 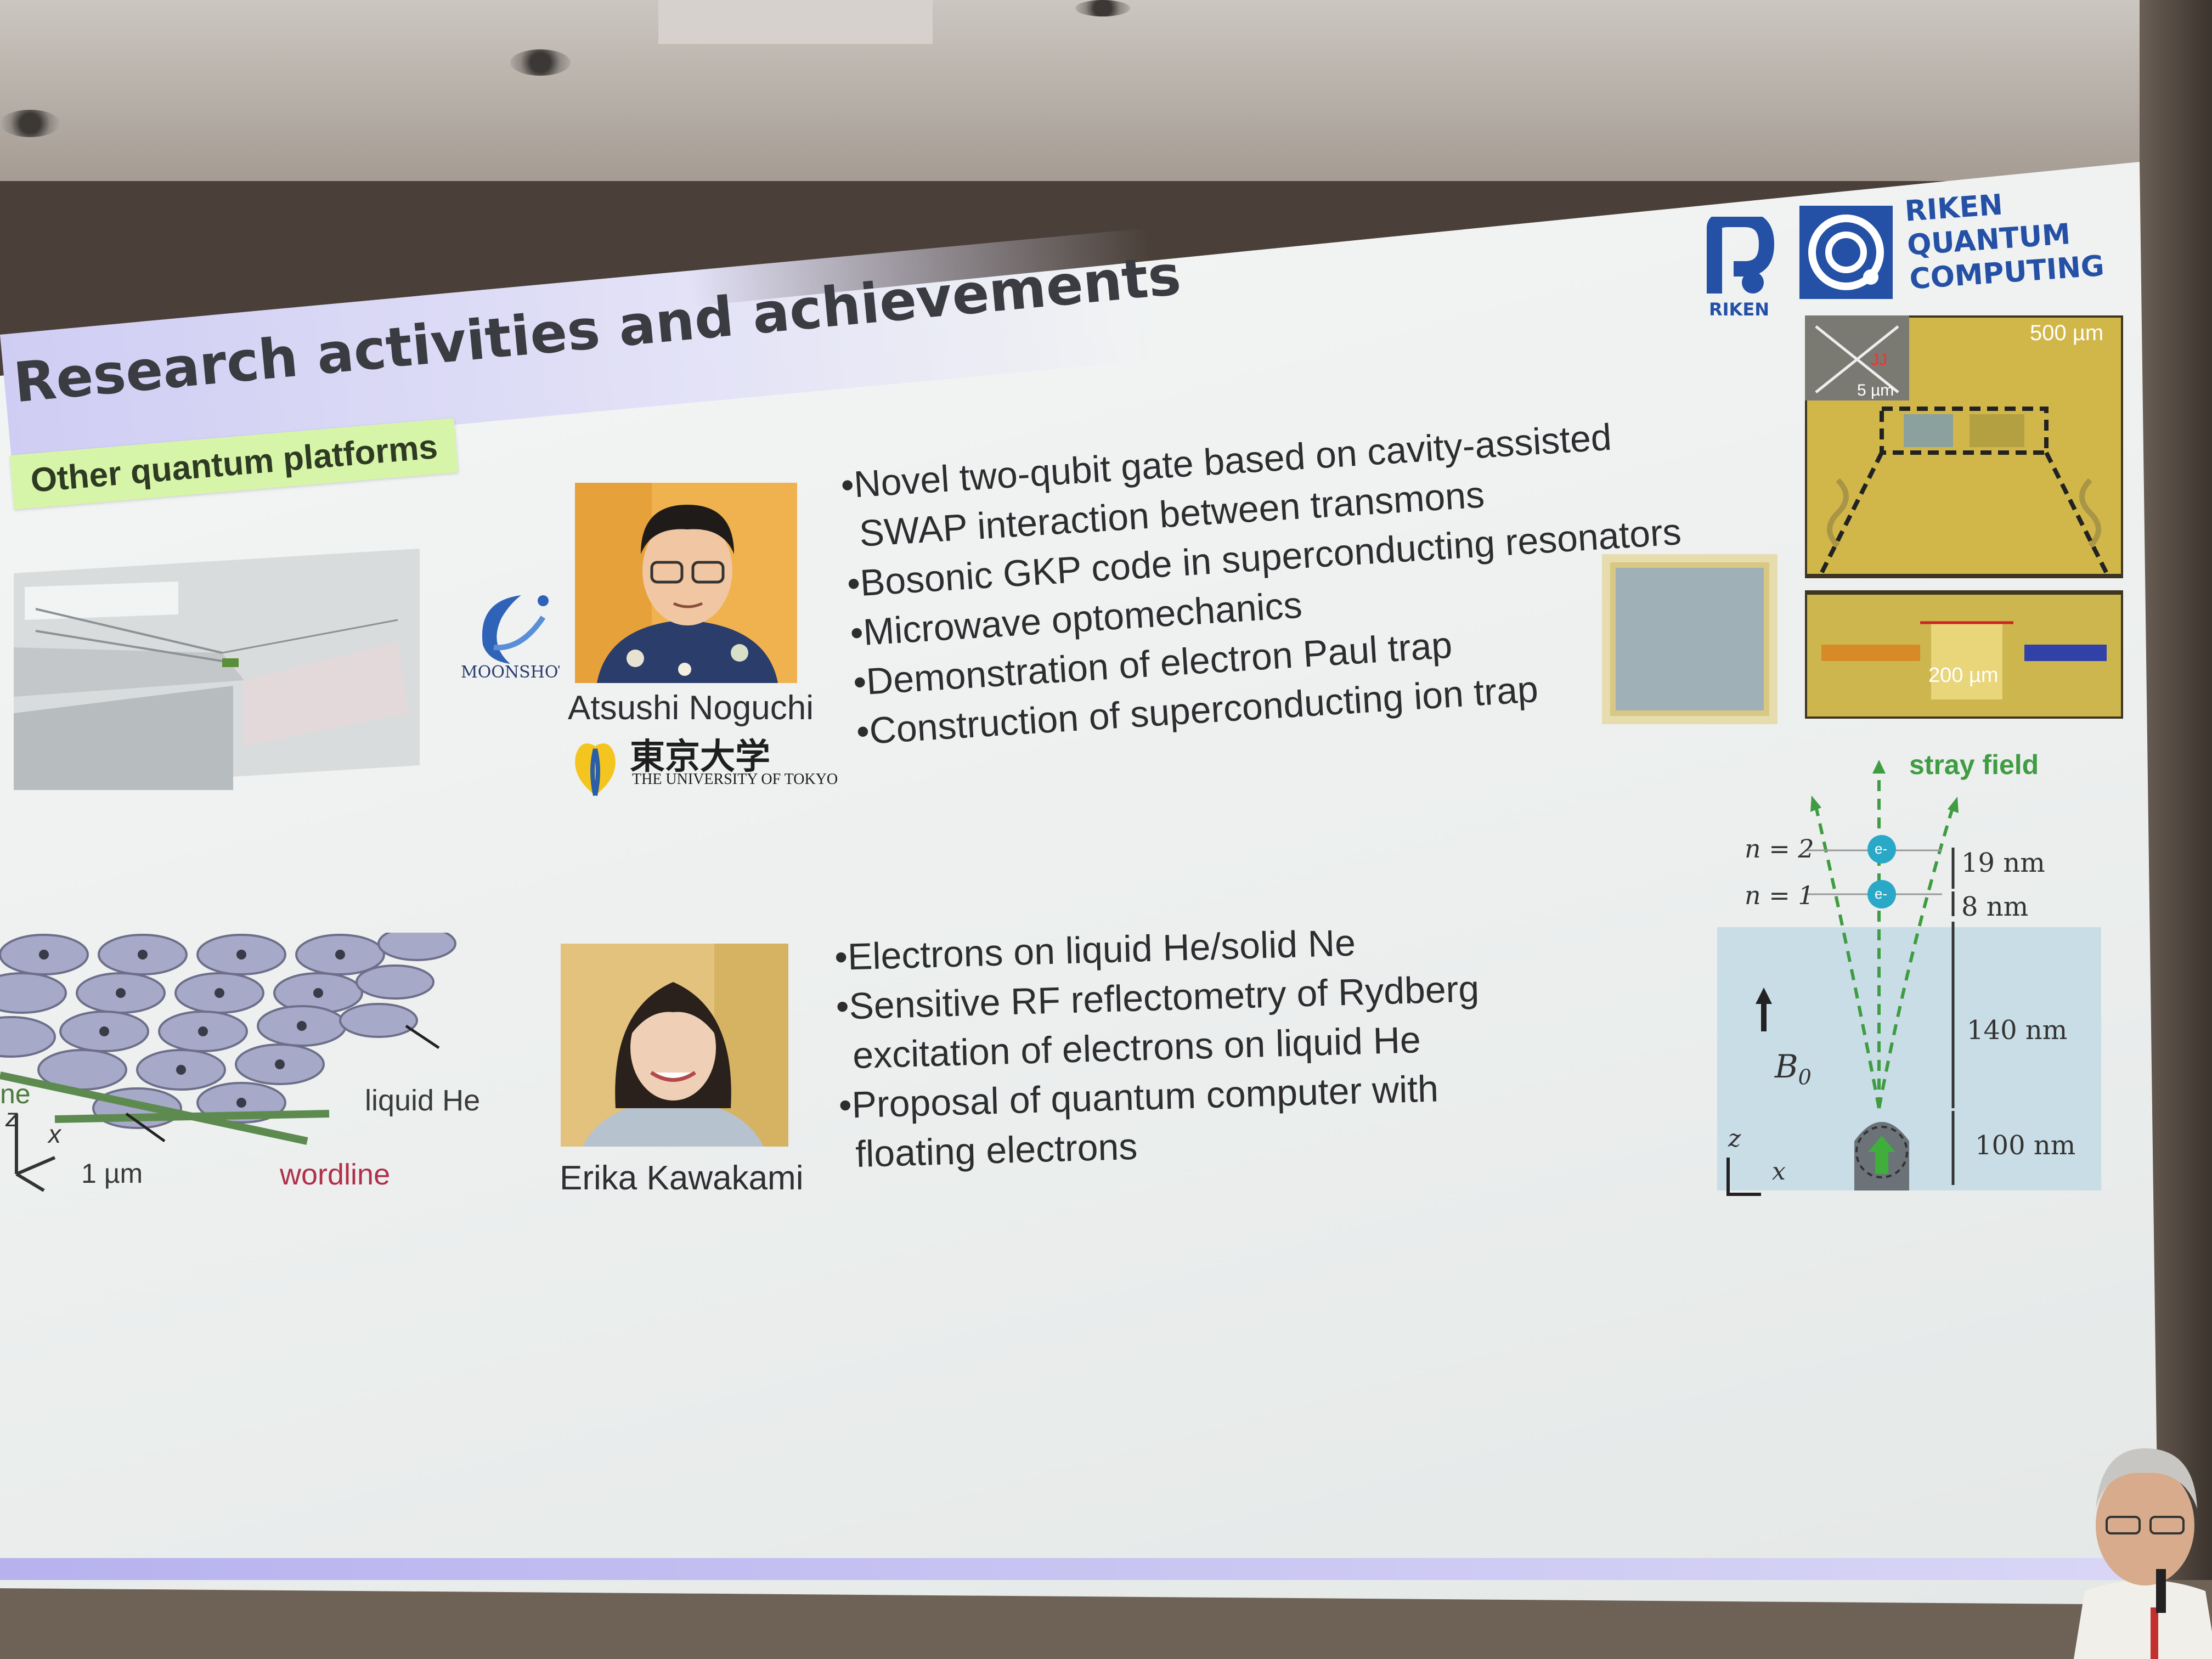 What do you see at coordinates (1875, 390) in the screenshot?
I see `chip-scale-inset: 5 µm` at bounding box center [1875, 390].